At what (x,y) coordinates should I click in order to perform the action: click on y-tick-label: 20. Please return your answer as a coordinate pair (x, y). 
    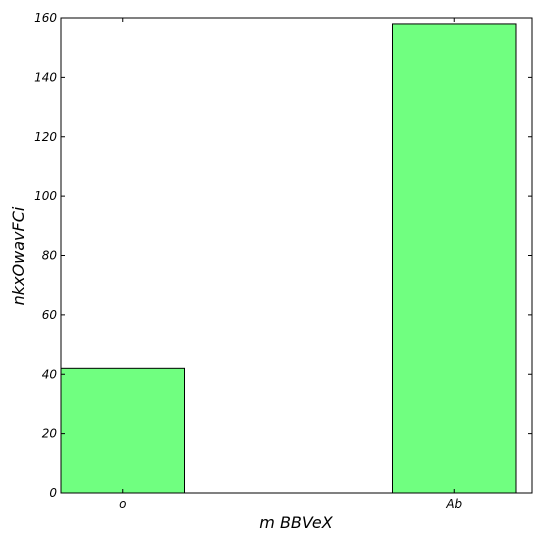
    Looking at the image, I should click on (50, 434).